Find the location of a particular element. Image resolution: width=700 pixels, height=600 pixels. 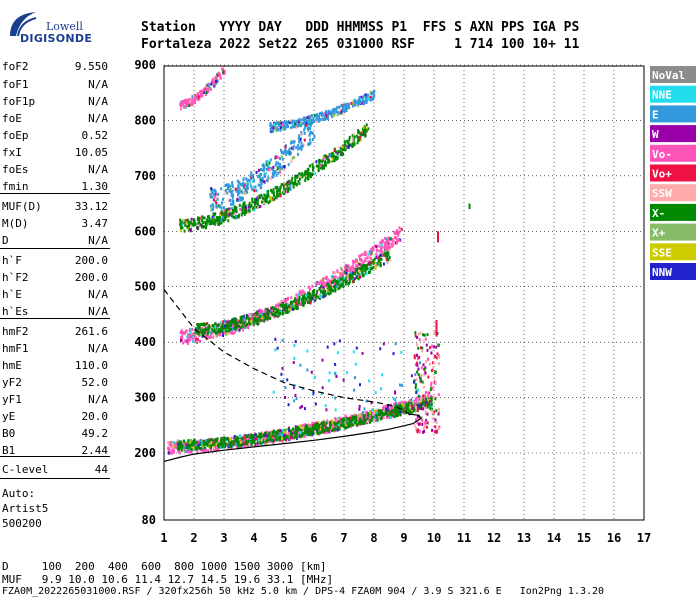

param-row: fxI 10.05 is located at coordinates (55, 154).